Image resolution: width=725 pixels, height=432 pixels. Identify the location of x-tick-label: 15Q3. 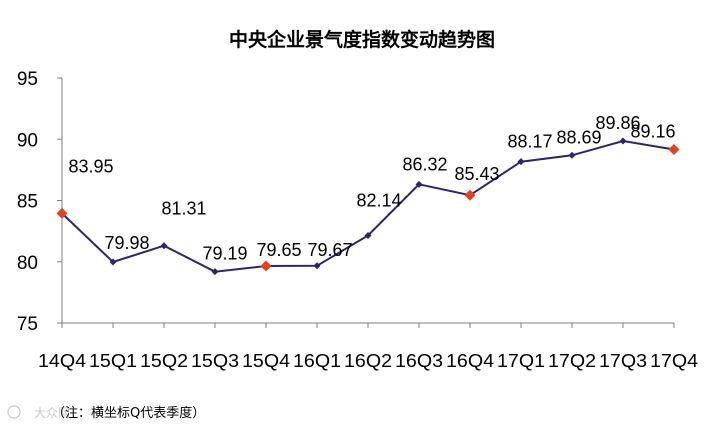
(215, 361).